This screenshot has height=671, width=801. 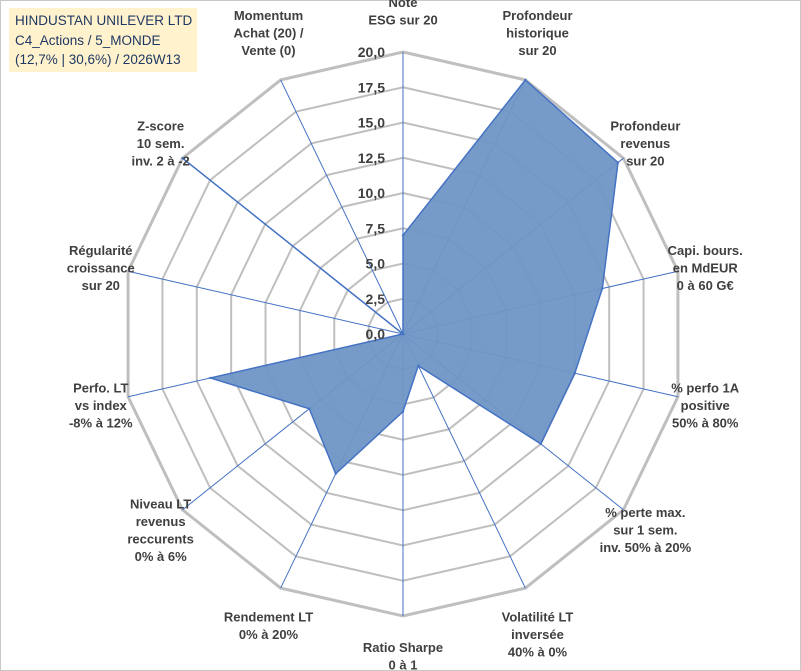 I want to click on radial-tick-label: 2,5, so click(x=376, y=299).